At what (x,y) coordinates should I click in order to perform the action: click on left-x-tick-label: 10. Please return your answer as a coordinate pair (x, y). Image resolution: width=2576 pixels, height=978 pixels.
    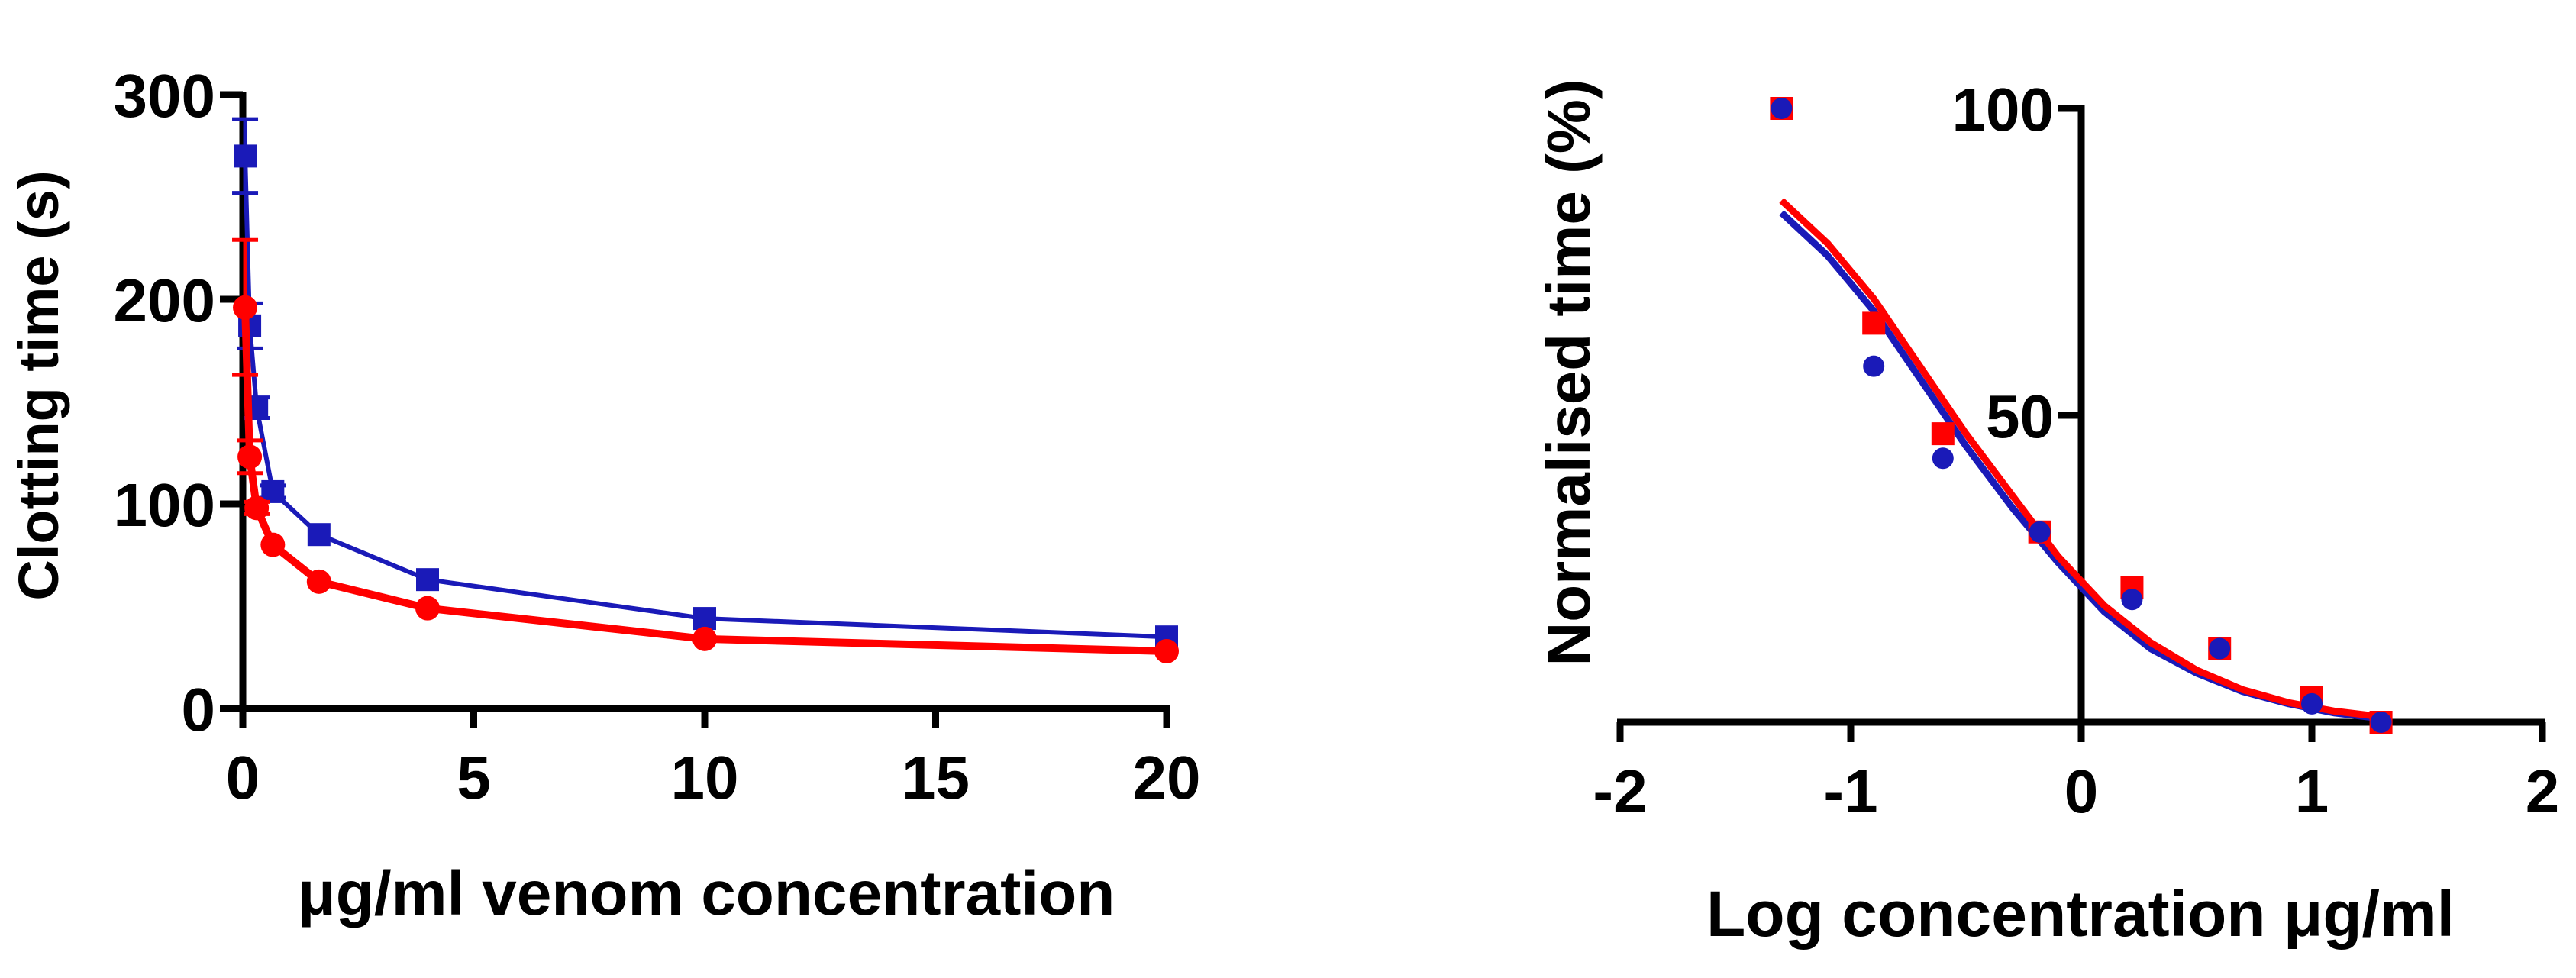
    Looking at the image, I should click on (705, 778).